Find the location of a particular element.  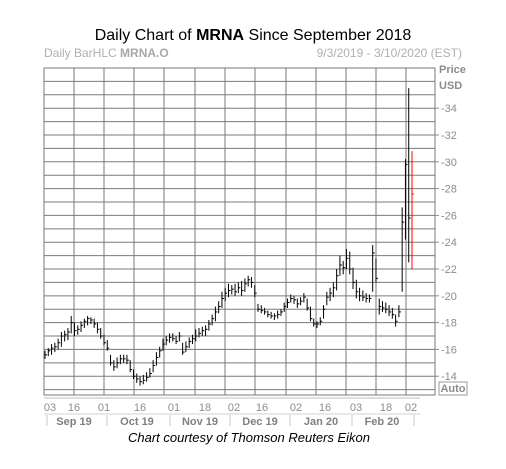

title-symbol: MRNA is located at coordinates (220, 35).